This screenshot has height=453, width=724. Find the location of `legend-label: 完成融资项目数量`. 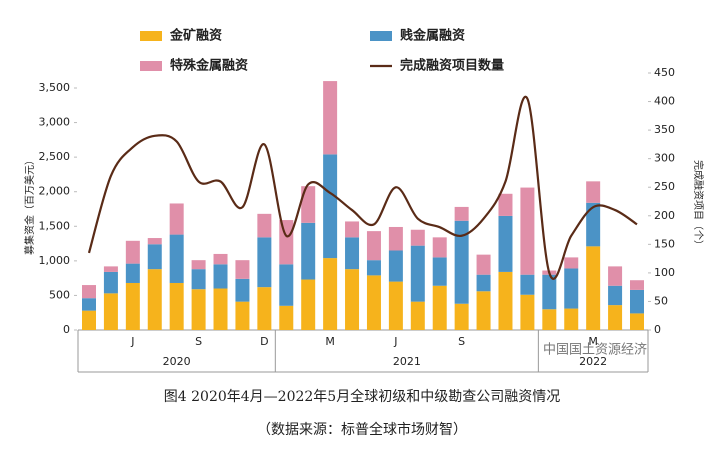

legend-label: 完成融资项目数量 is located at coordinates (452, 66).